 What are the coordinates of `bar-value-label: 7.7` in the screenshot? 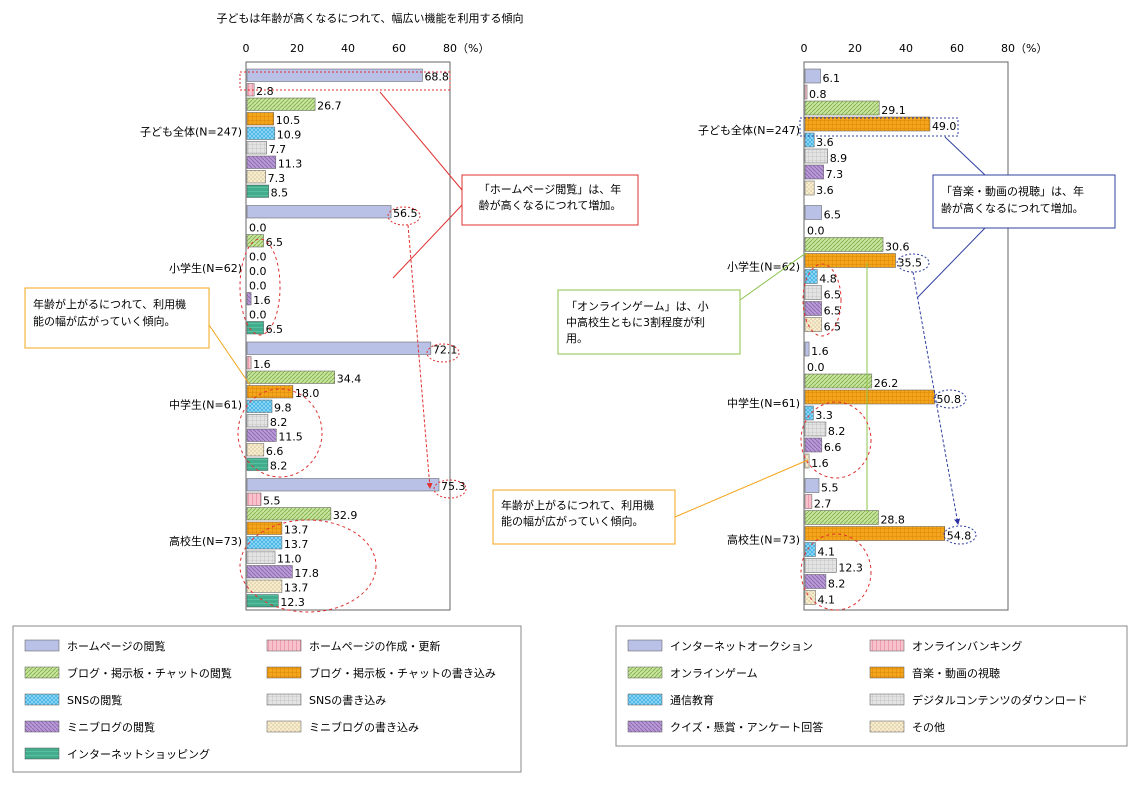 It's located at (278, 149).